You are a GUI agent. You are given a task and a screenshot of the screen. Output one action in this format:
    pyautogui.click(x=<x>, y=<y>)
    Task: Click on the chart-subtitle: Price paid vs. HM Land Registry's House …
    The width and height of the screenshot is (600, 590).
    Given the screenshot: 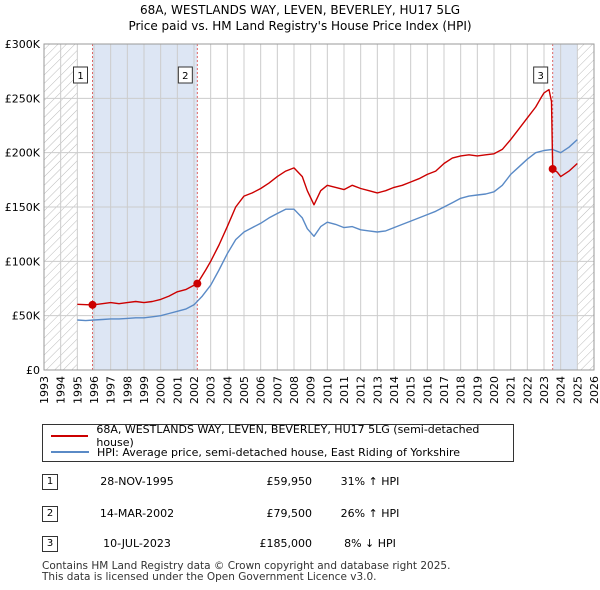 What is the action you would take?
    pyautogui.click(x=300, y=26)
    